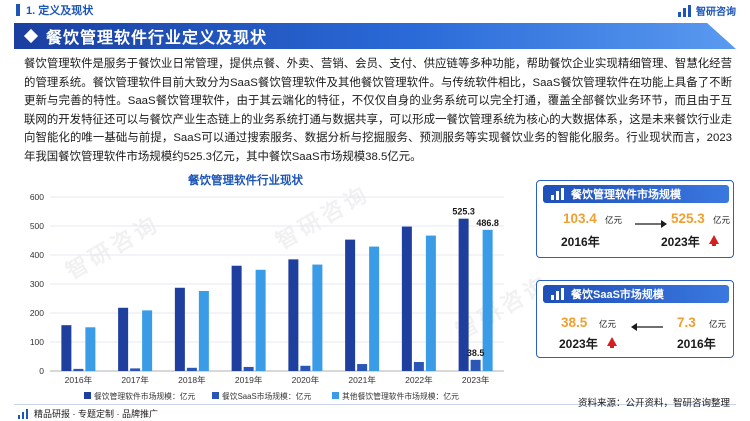 The height and width of the screenshot is (421, 750). What do you see at coordinates (578, 344) in the screenshot?
I see `card-left-year: 2023年` at bounding box center [578, 344].